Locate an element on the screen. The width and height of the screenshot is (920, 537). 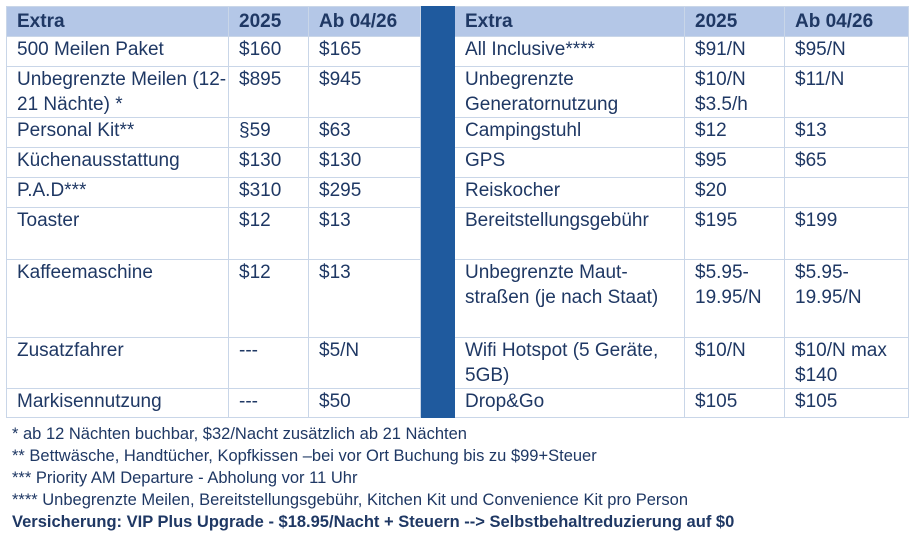
price-ab-0426: $11/N is located at coordinates (846, 92).